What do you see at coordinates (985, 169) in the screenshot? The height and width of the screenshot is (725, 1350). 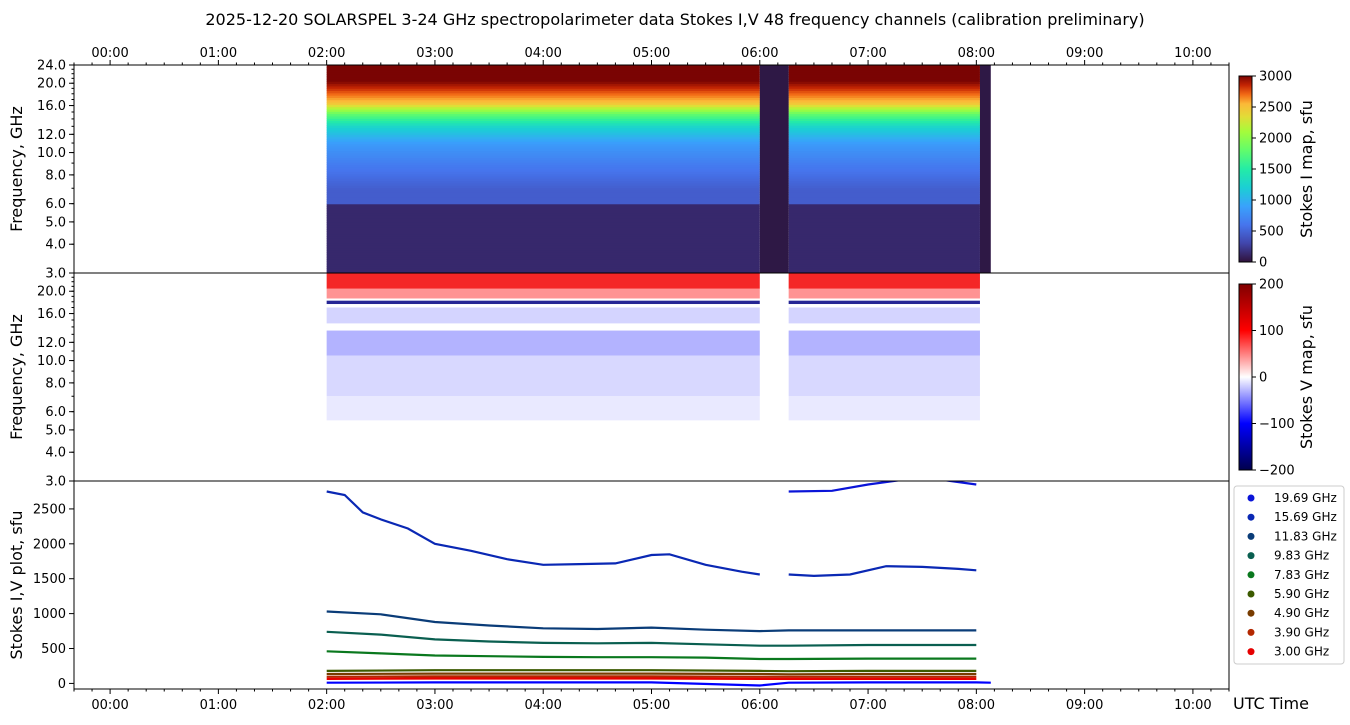 I see `stokes-i-gap` at bounding box center [985, 169].